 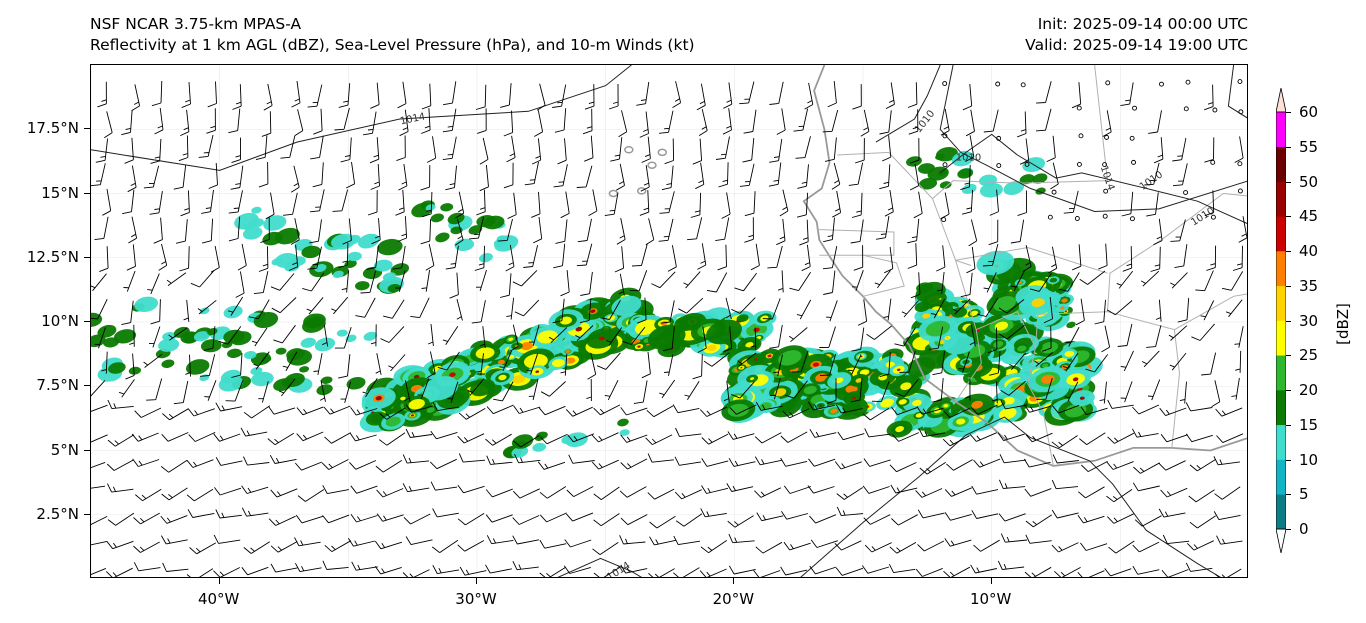 What do you see at coordinates (641, 191) in the screenshot?
I see `island` at bounding box center [641, 191].